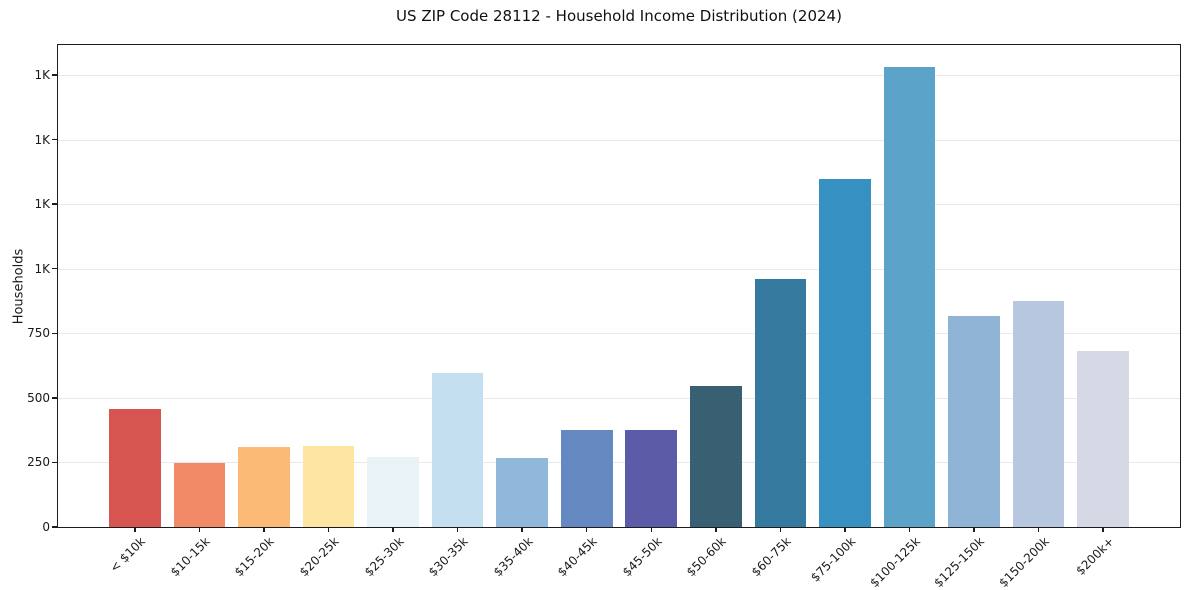  What do you see at coordinates (833, 559) in the screenshot?
I see `x-tick-label-text: $75-100k` at bounding box center [833, 559].